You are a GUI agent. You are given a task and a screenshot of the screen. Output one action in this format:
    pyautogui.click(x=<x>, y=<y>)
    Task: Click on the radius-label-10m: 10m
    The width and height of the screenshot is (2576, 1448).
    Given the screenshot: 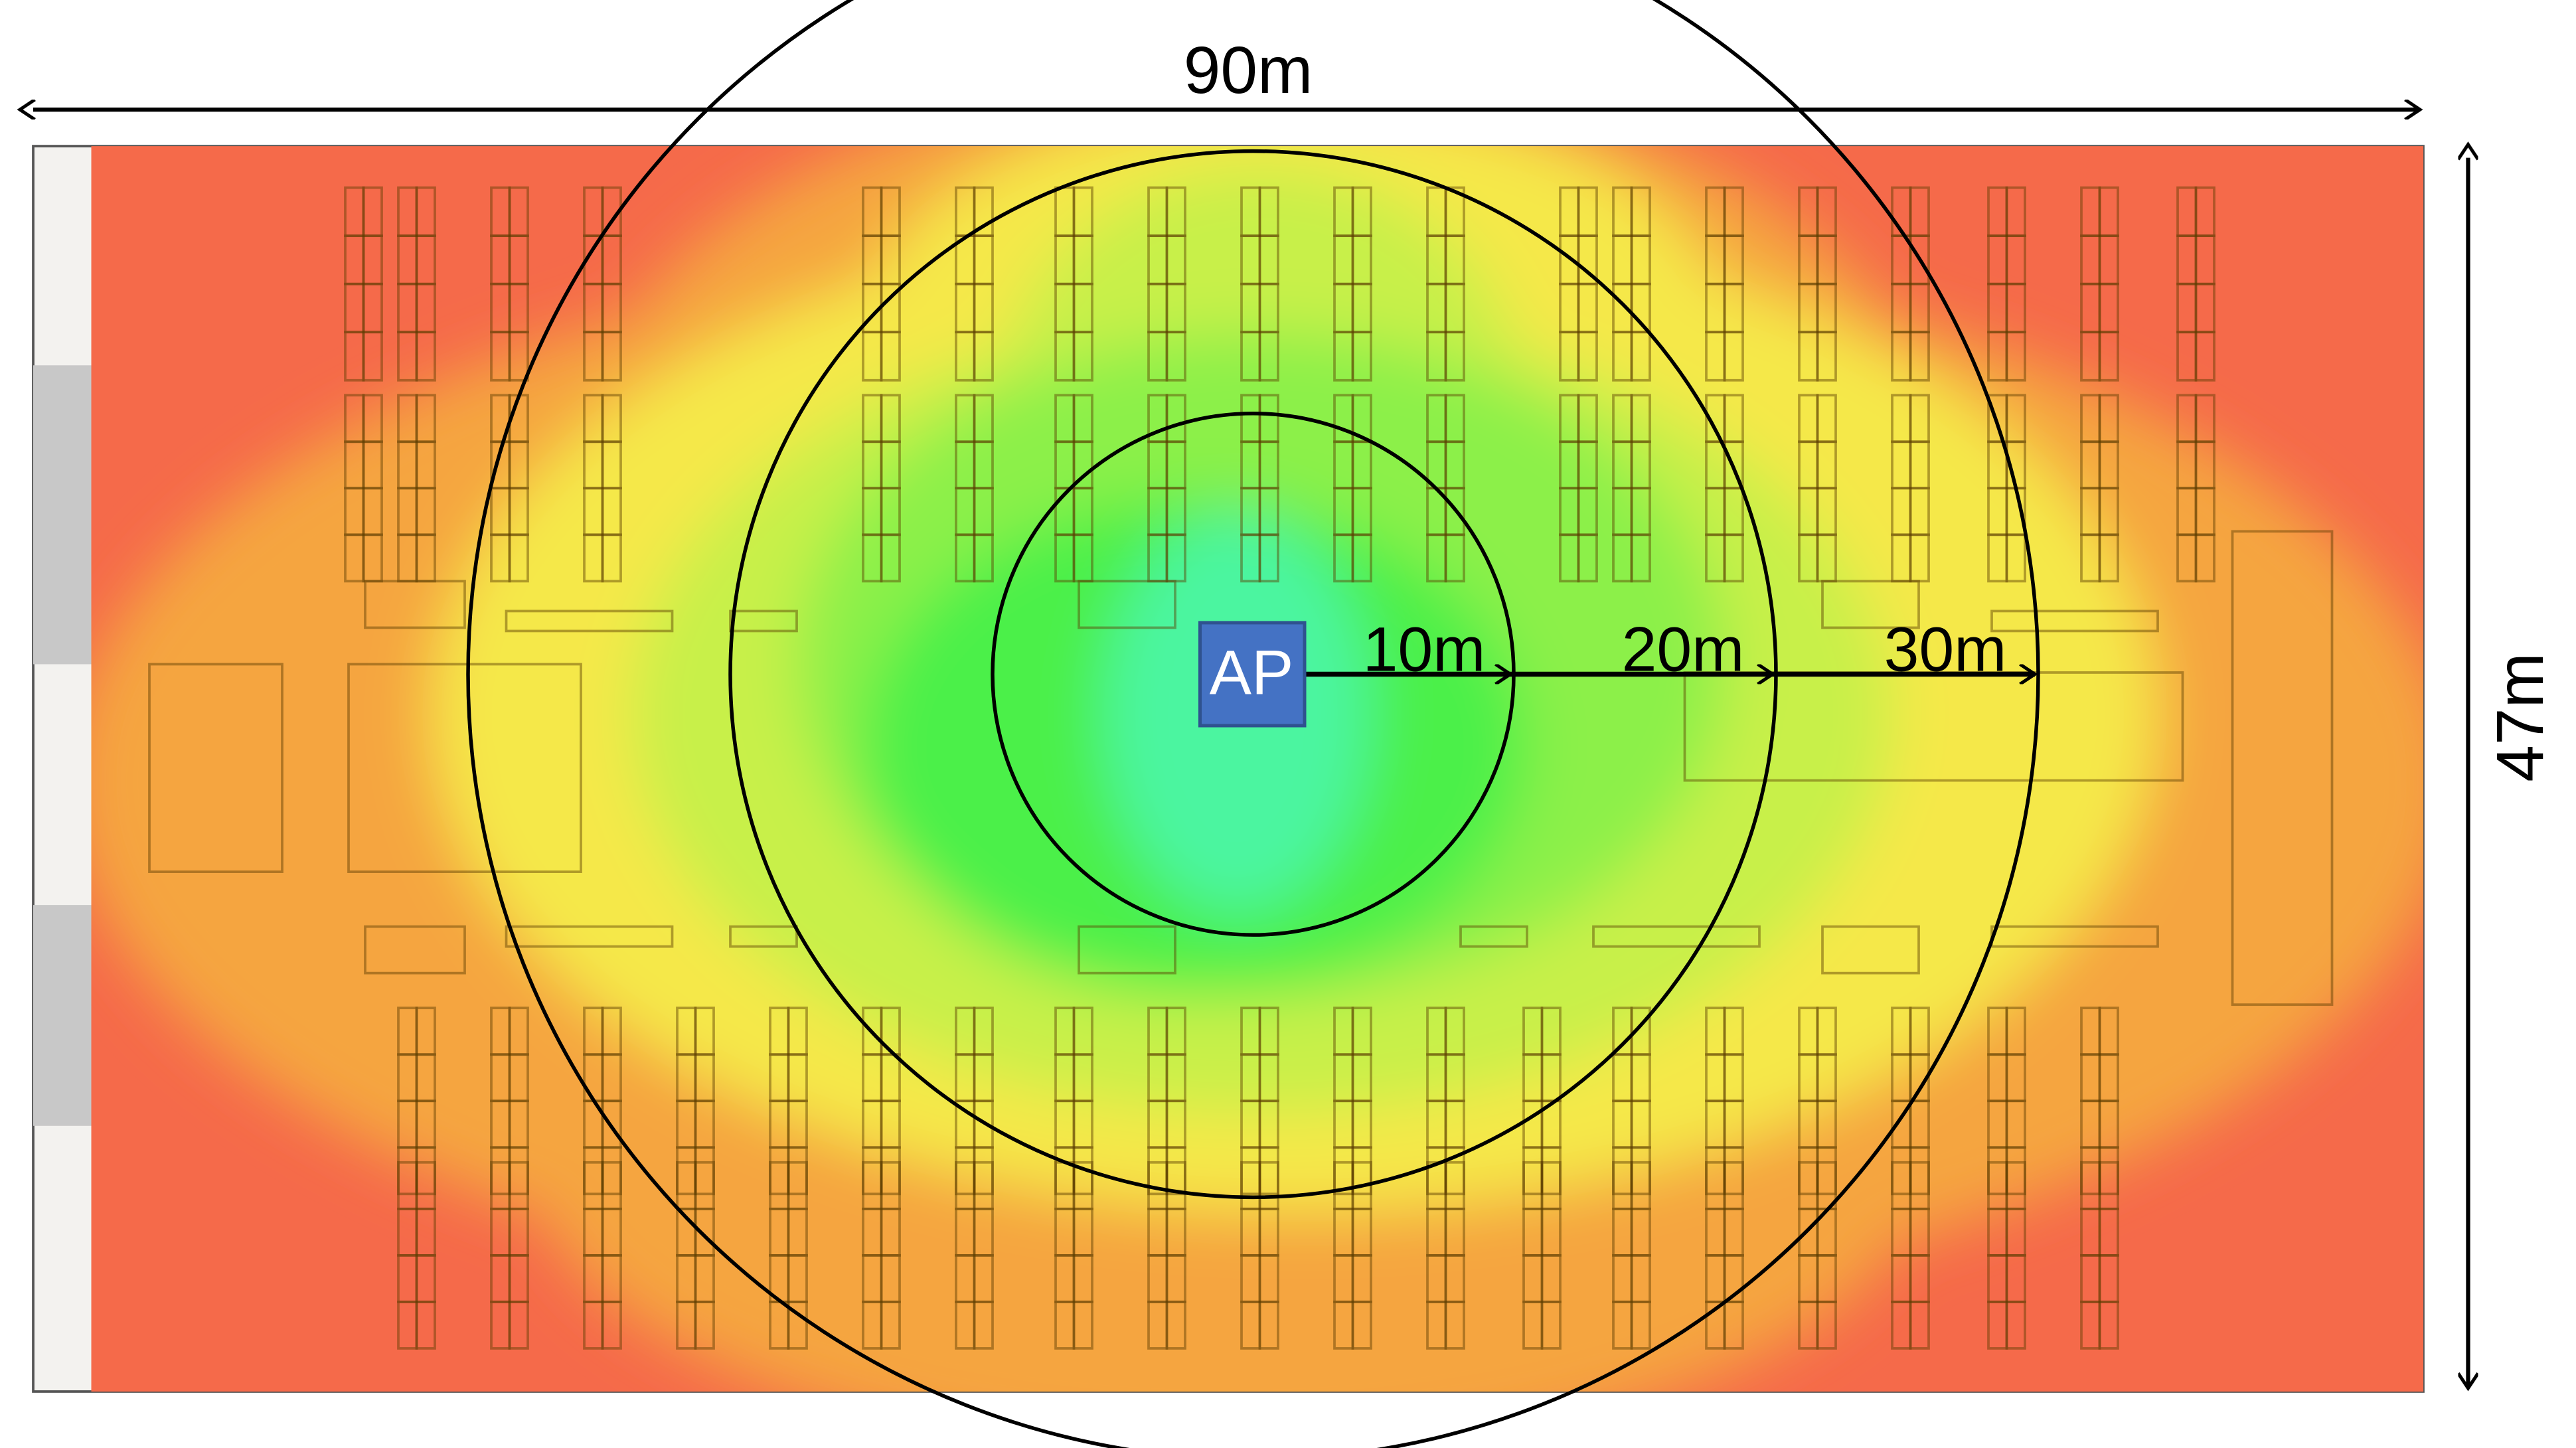 What is the action you would take?
    pyautogui.click(x=1424, y=649)
    